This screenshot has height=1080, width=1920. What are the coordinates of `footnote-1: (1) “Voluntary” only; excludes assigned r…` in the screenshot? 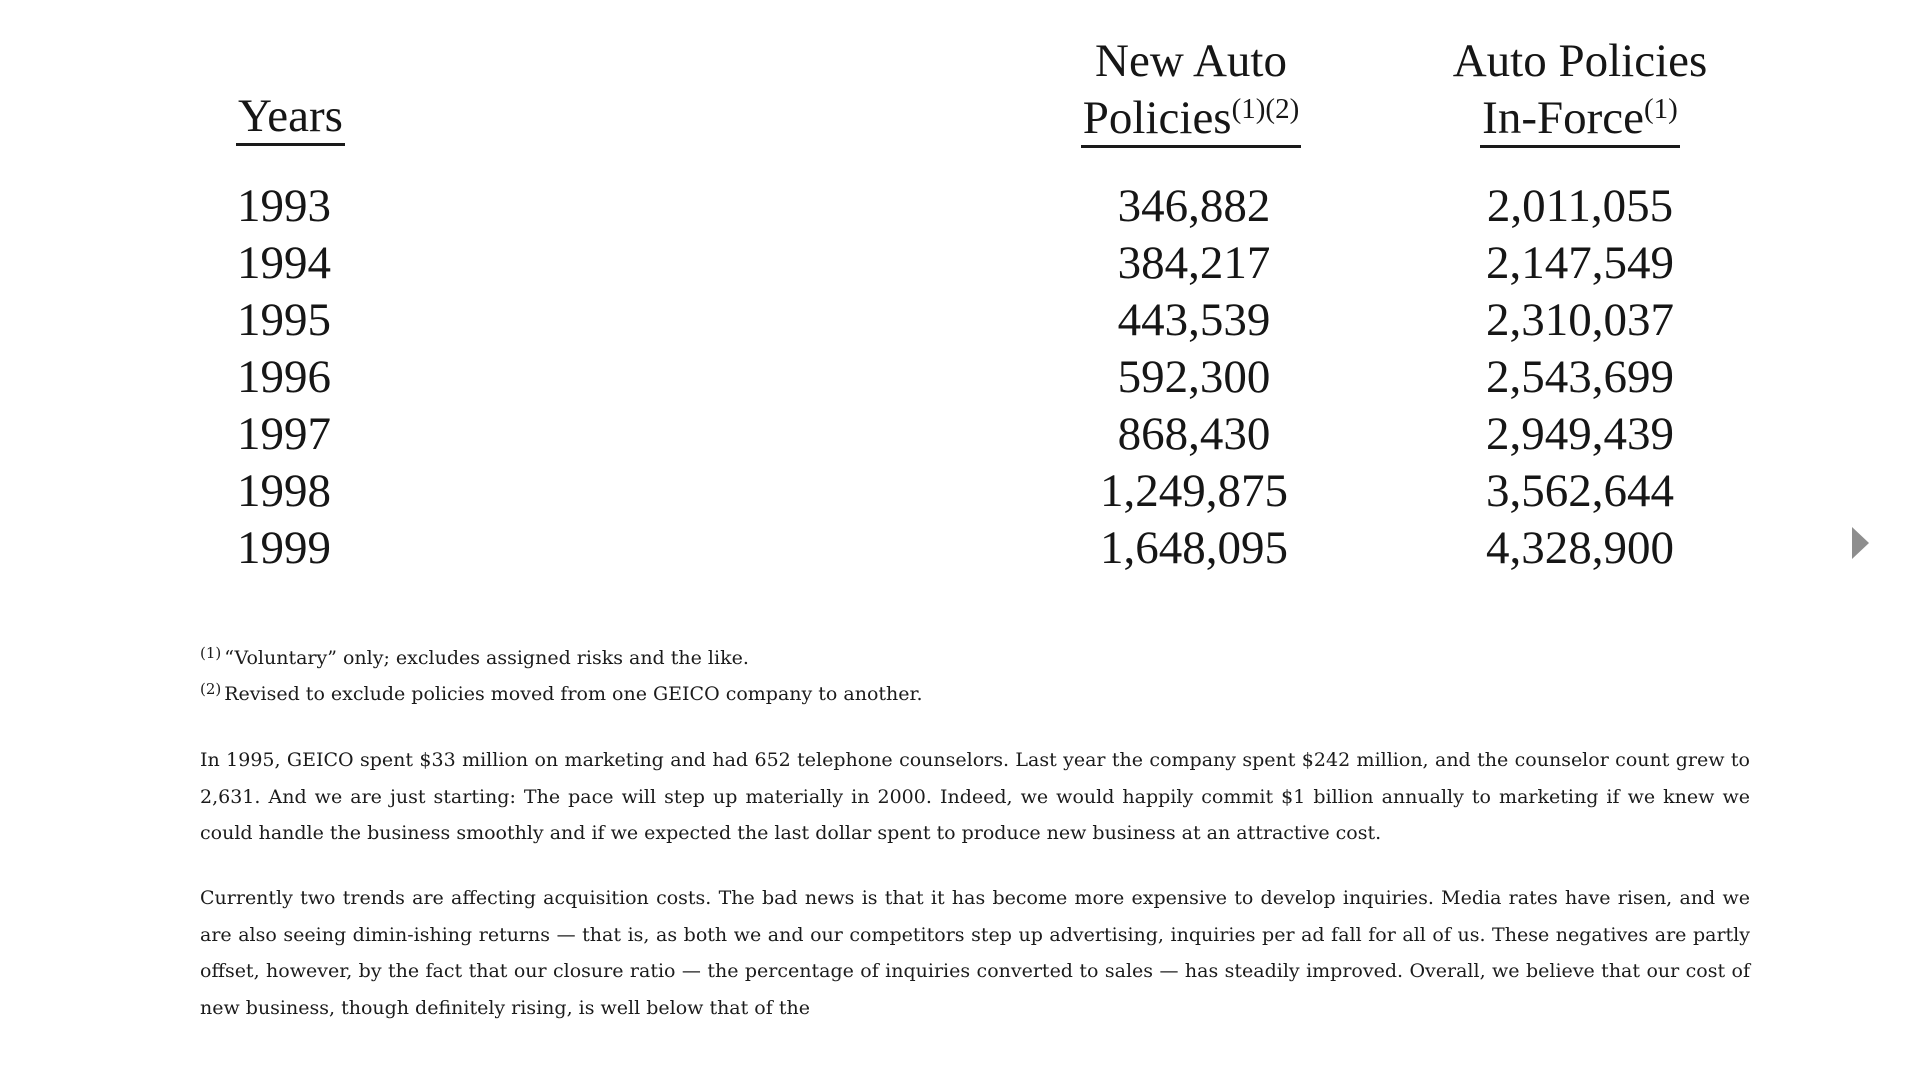 It's located at (975, 658).